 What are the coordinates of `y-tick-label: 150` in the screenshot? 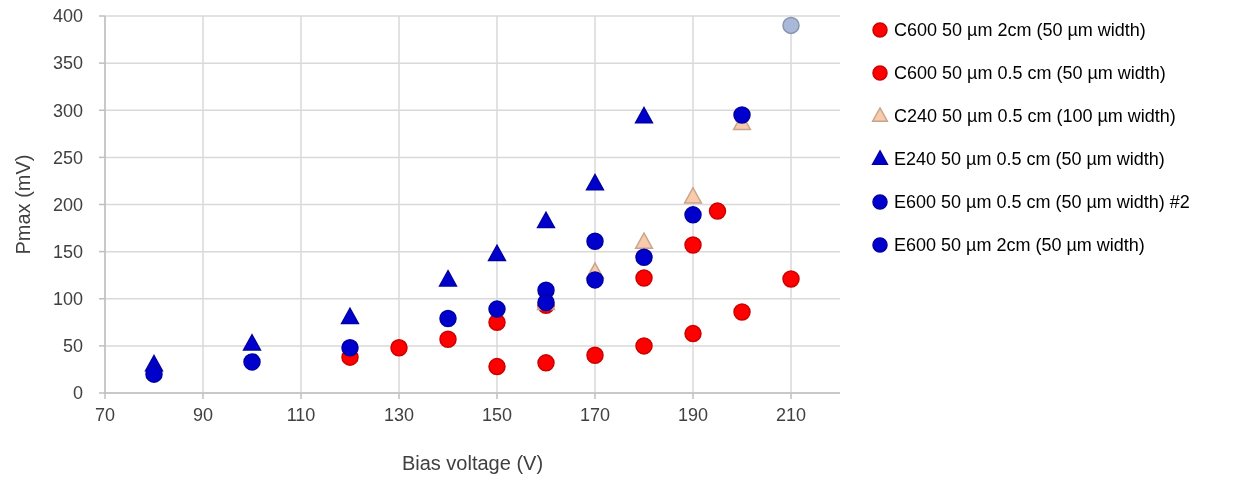 It's located at (67, 251).